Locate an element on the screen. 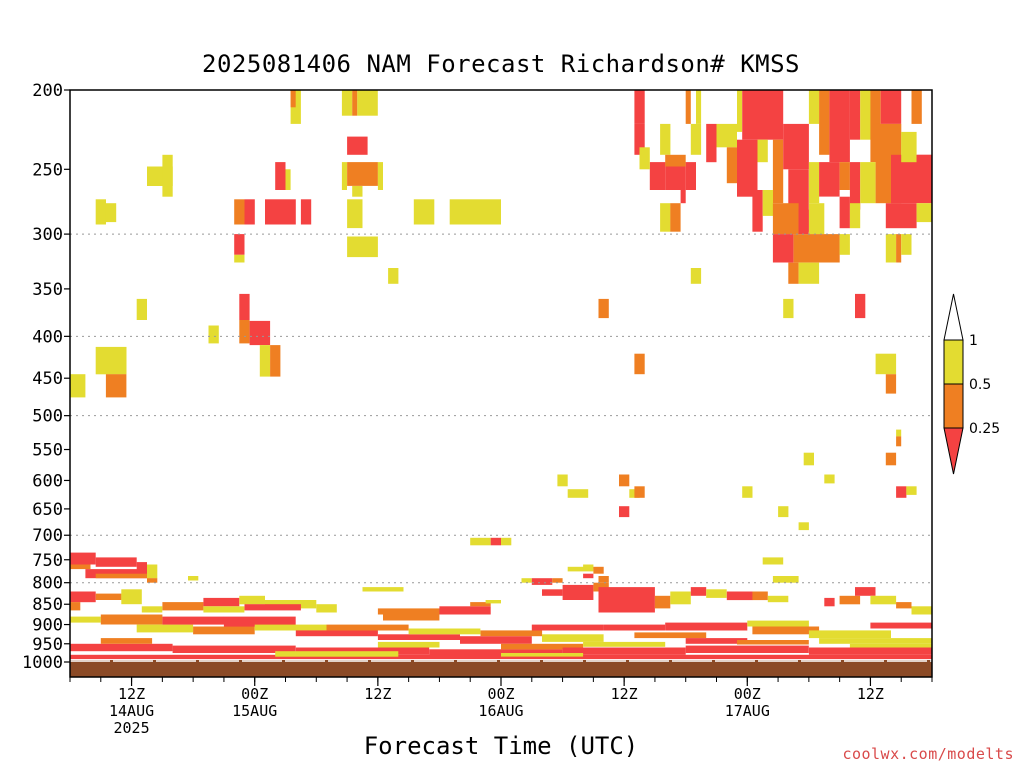 The height and width of the screenshot is (768, 1024). chart-title: 2025081406 NAM Forecast Richardson# KMSS is located at coordinates (501, 64).